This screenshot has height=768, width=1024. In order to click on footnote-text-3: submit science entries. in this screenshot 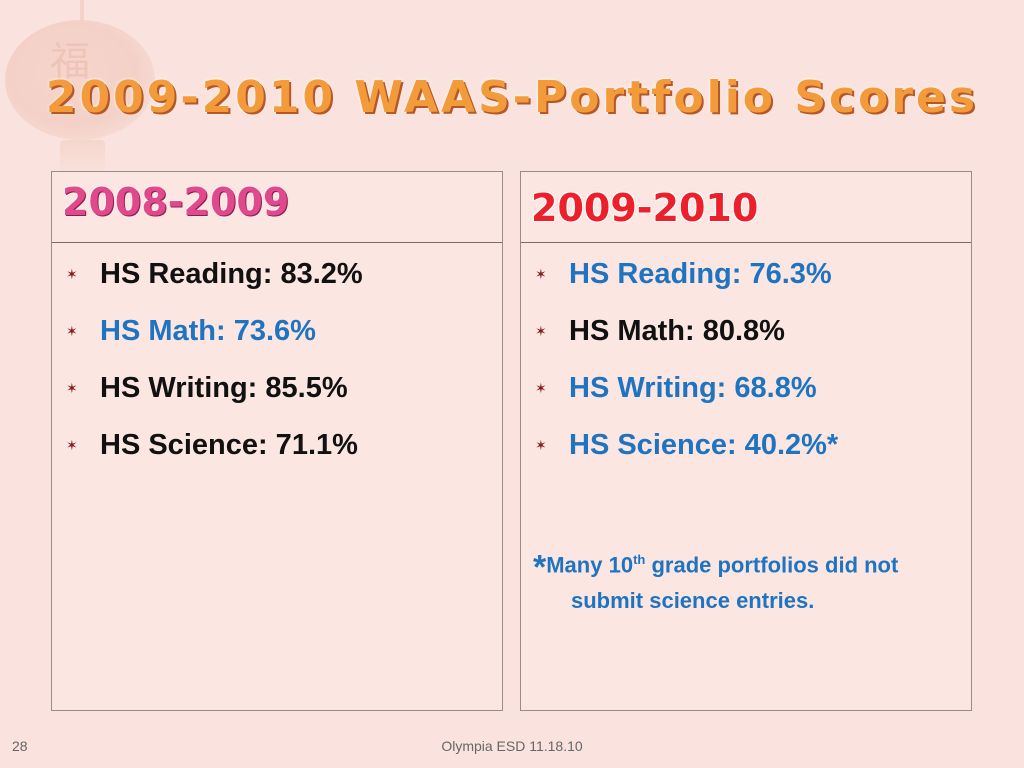, I will do `click(693, 601)`.